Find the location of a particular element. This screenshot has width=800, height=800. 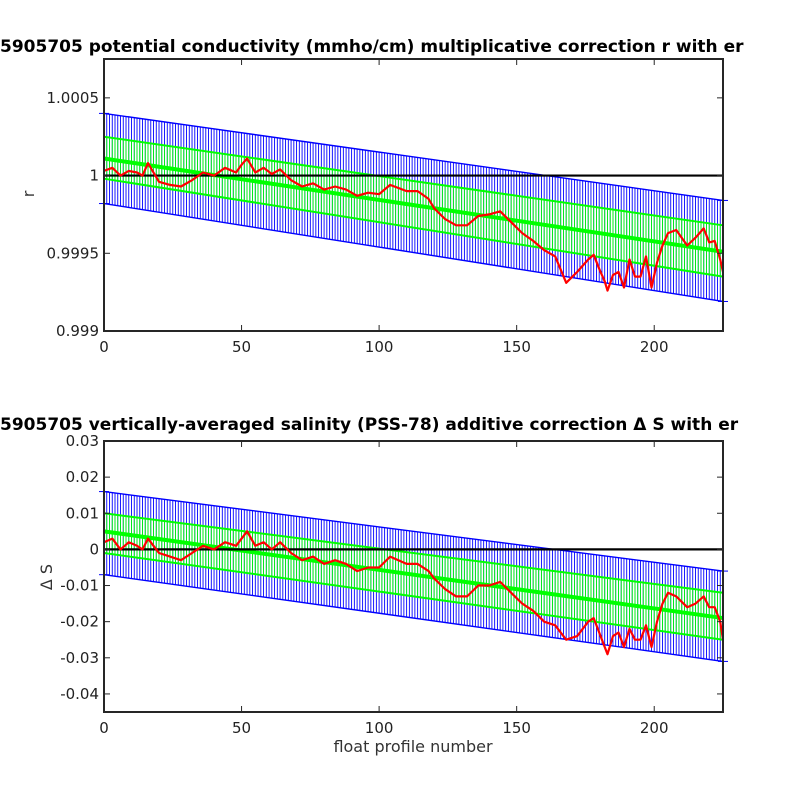

y-tick-label: 1 is located at coordinates (94, 176).